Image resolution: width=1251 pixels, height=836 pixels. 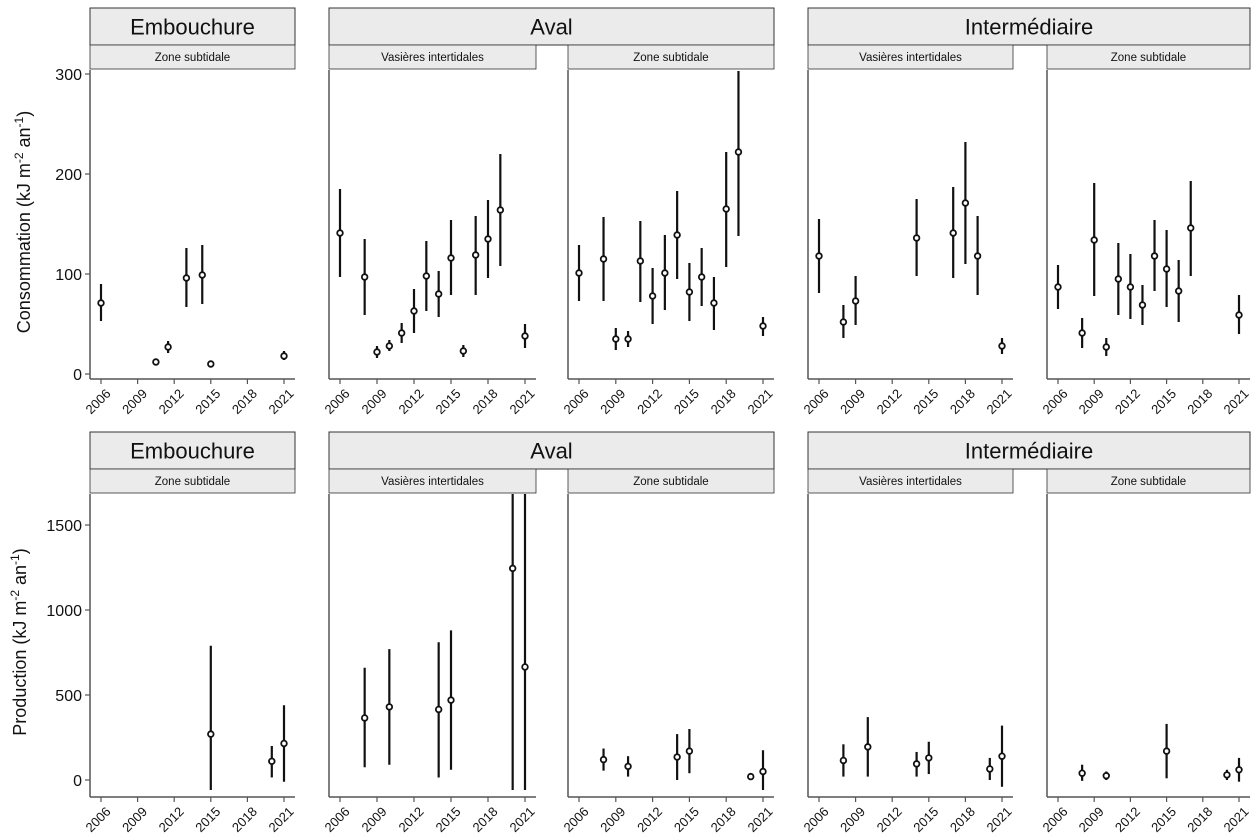 I want to click on y-tick-label: 300, so click(x=68, y=75).